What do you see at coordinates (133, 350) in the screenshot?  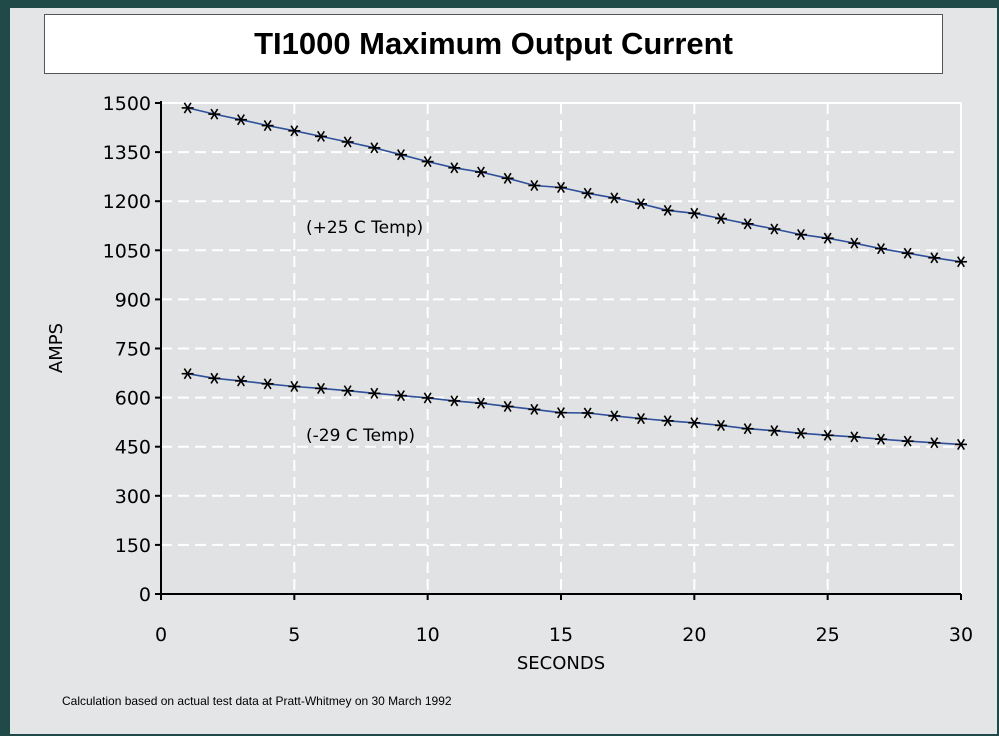 I see `y-tick-label: 750` at bounding box center [133, 350].